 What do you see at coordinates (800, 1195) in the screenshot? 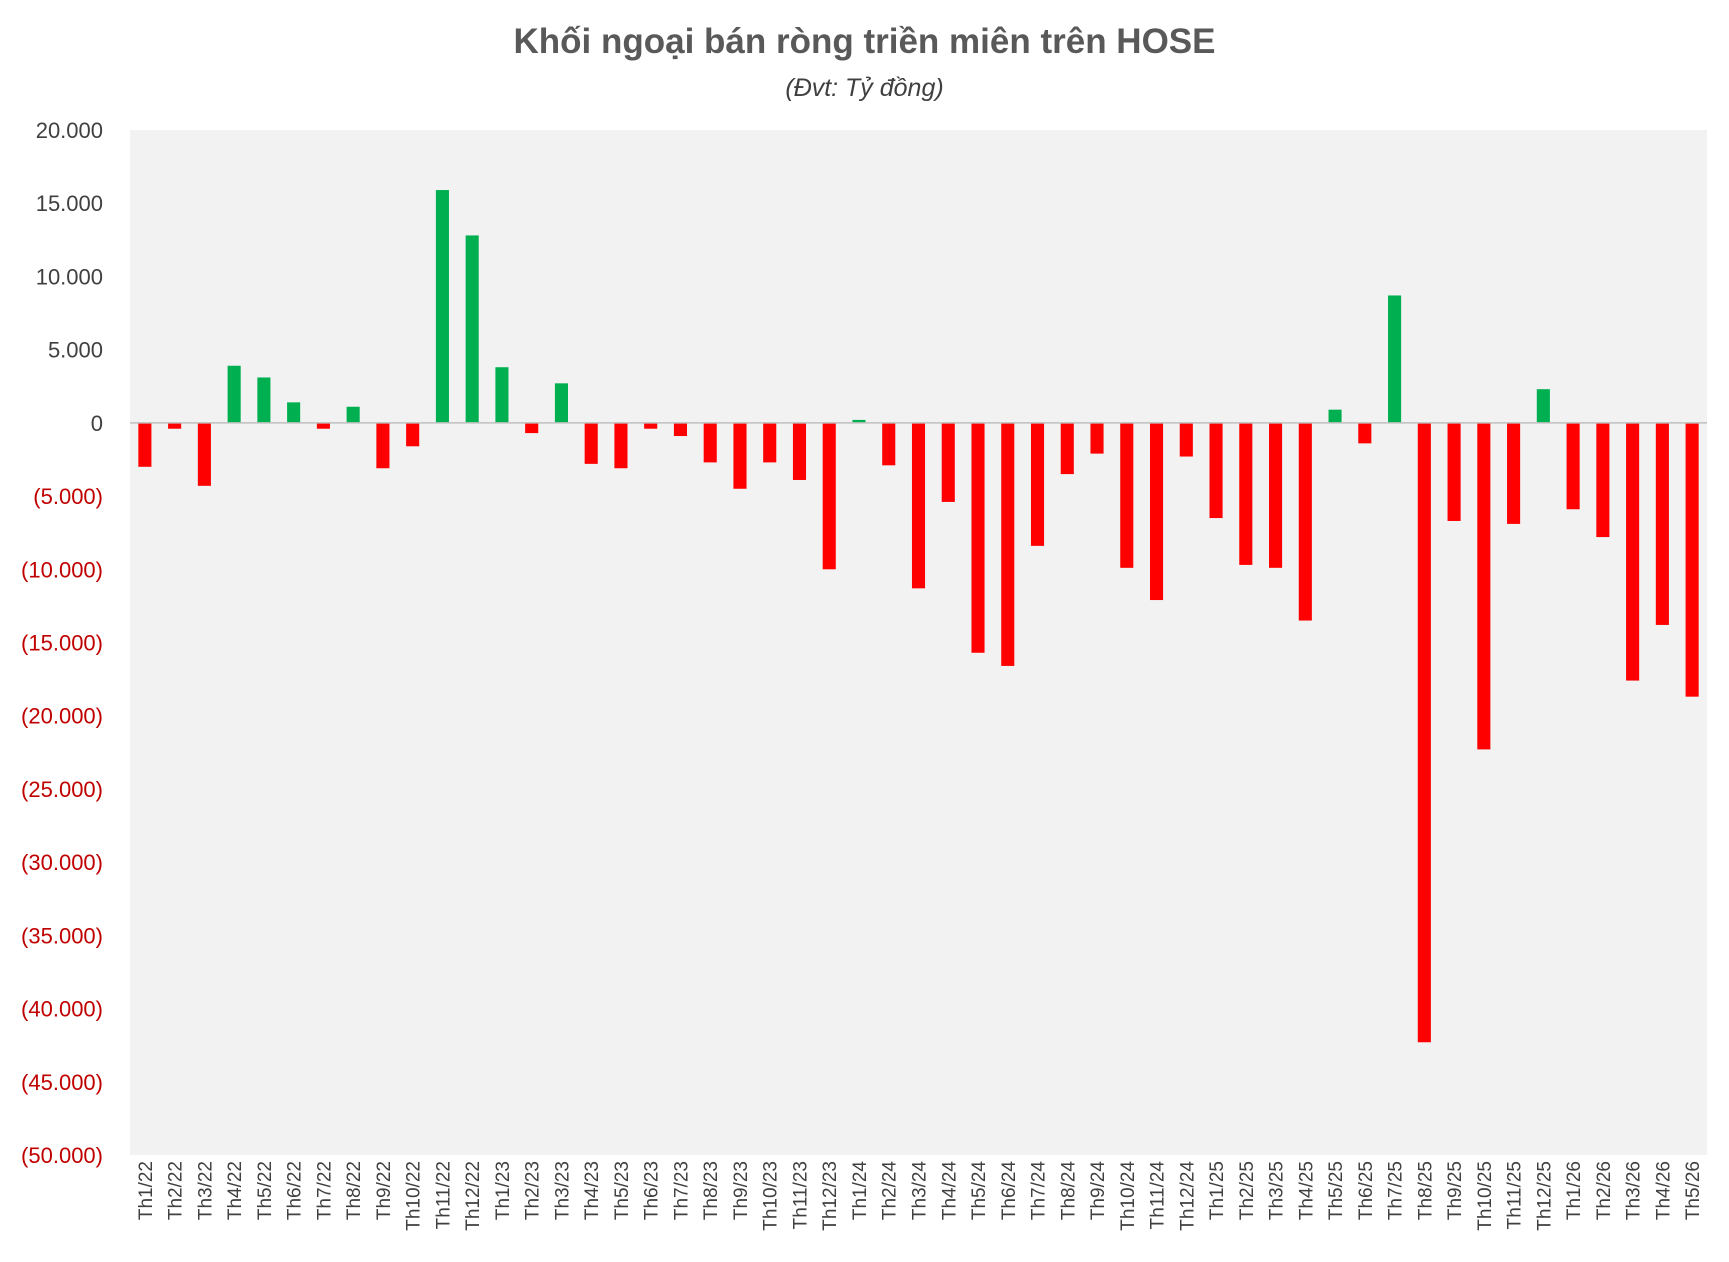
I see `x-tick-label: Th11/23` at bounding box center [800, 1195].